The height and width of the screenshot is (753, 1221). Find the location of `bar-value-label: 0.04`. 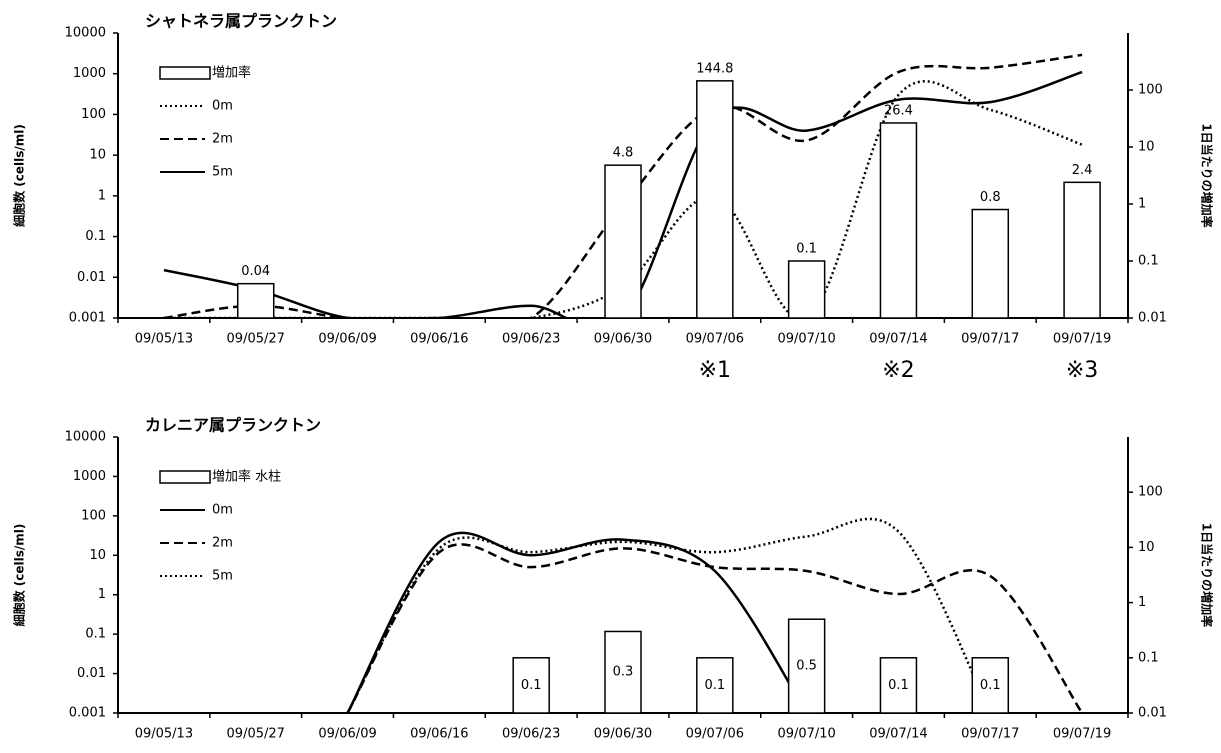

bar-value-label: 0.04 is located at coordinates (255, 271).